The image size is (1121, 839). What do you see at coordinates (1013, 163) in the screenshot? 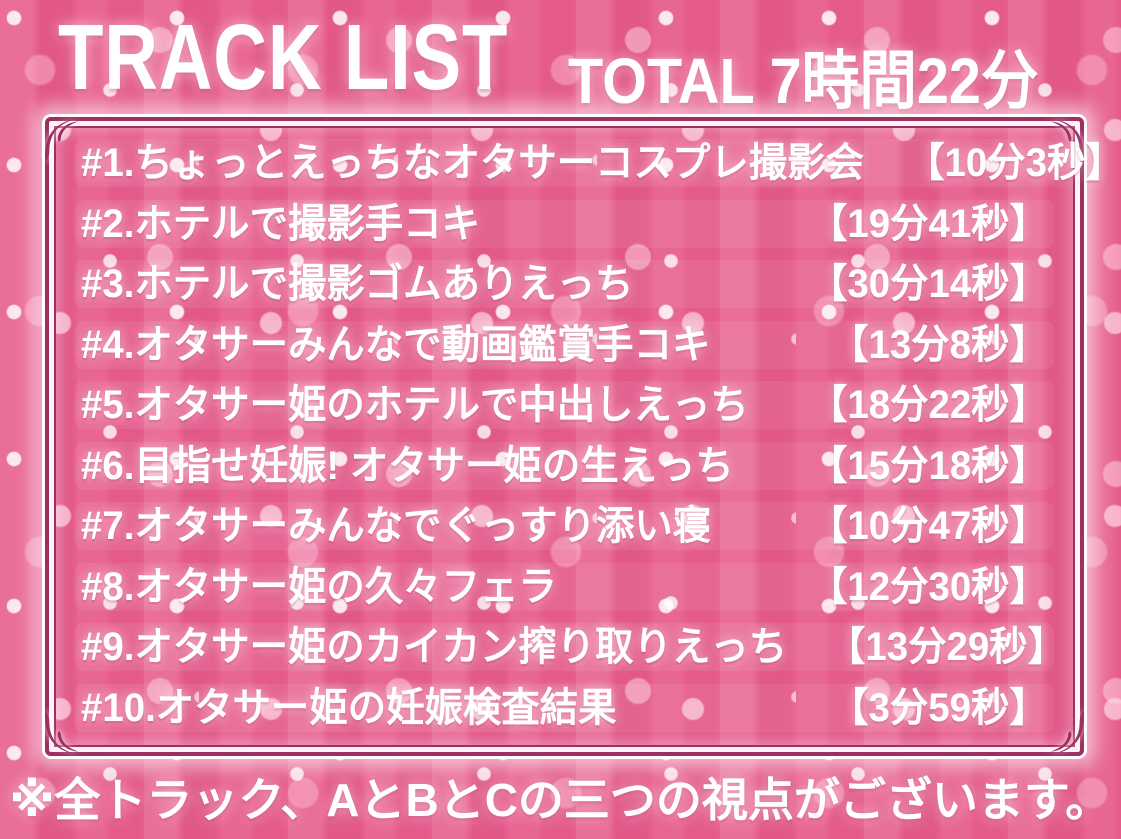
I see `track-duration: 【10分3秒】` at bounding box center [1013, 163].